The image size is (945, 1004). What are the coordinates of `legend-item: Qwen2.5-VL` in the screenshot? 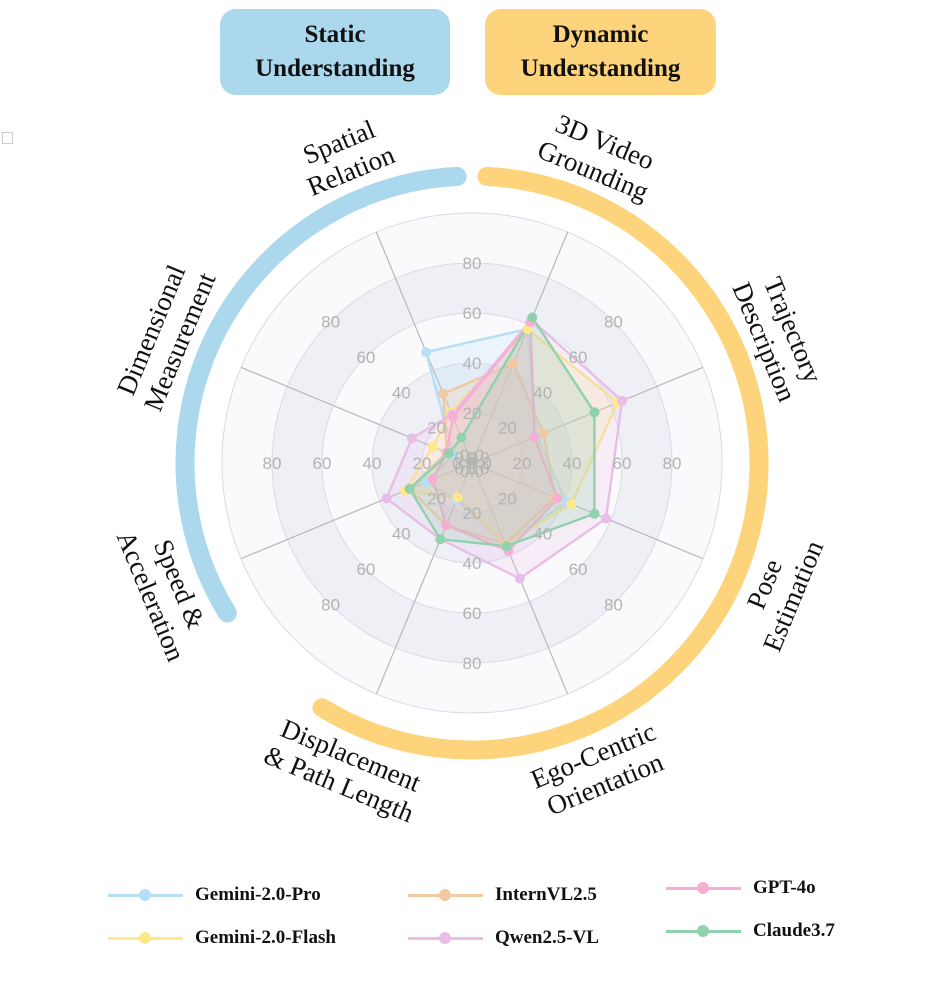 It's located at (503, 938).